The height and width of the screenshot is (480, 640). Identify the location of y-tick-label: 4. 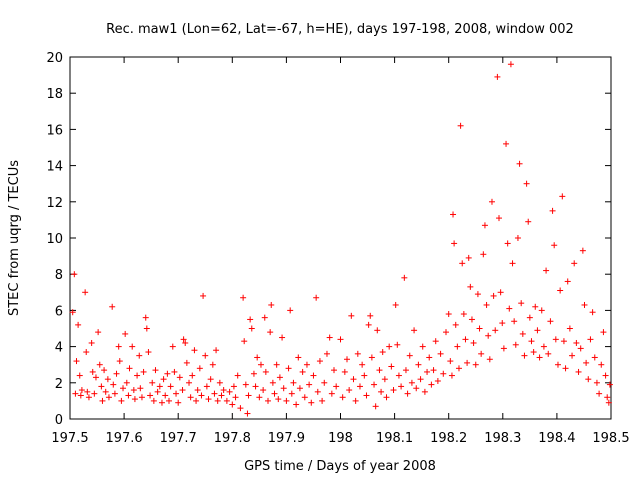
(59, 348).